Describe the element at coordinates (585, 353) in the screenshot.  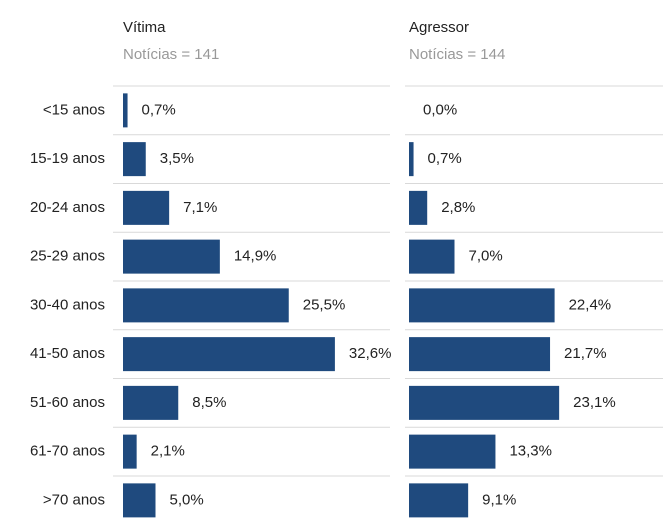
I see `value-label: 21,7%` at that location.